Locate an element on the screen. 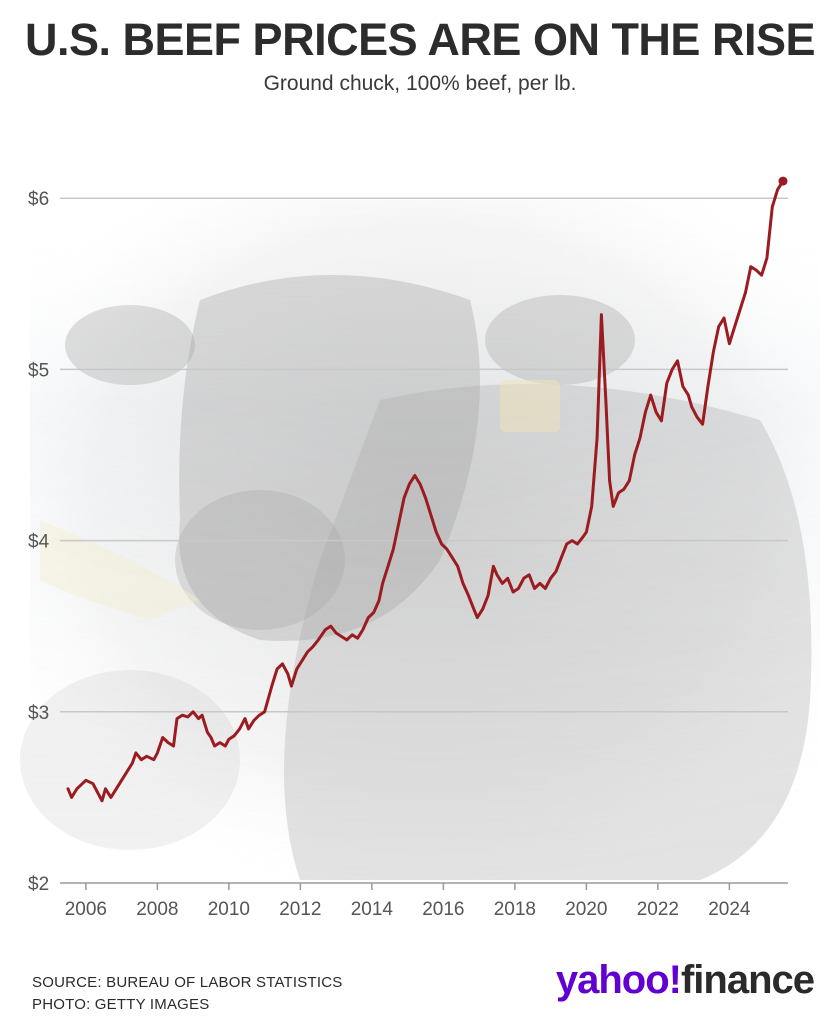 The width and height of the screenshot is (840, 1024). x-tick-label: 2024 is located at coordinates (729, 909).